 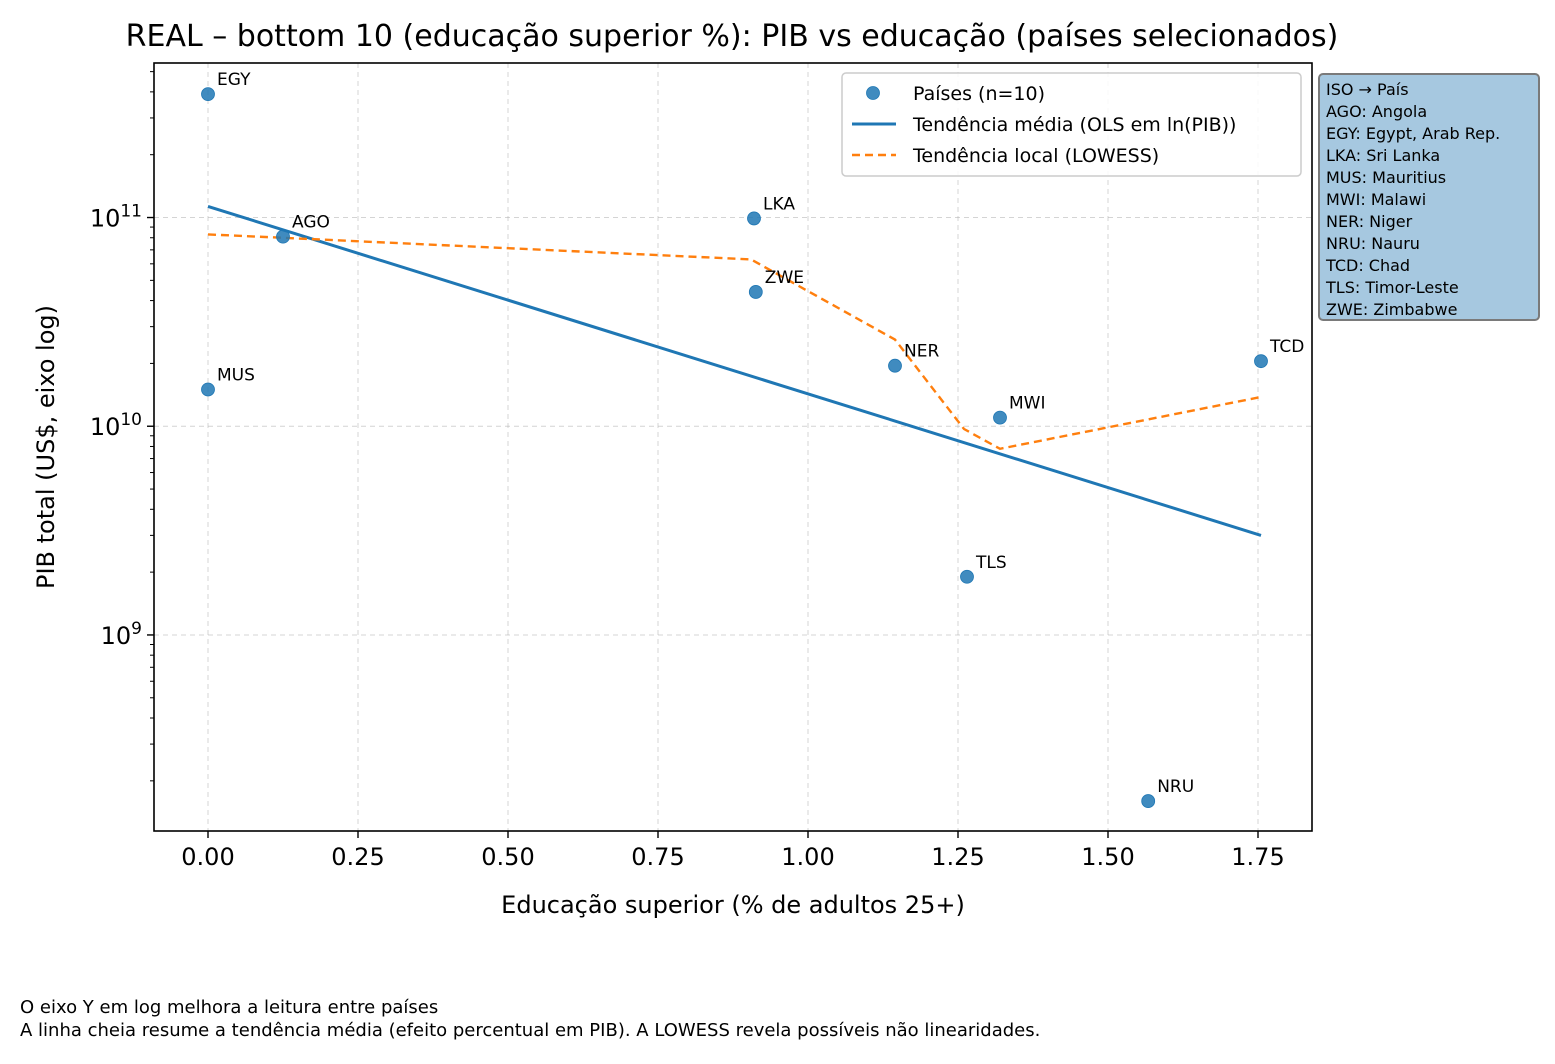 What do you see at coordinates (1373, 243) in the screenshot?
I see `iso-legend-item: NRU: Nauru` at bounding box center [1373, 243].